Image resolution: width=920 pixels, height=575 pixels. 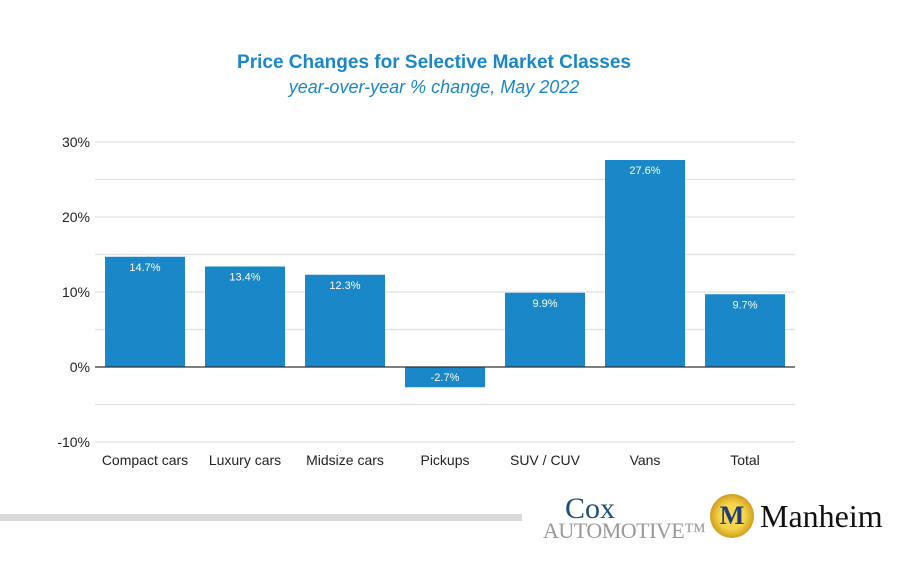 I want to click on manheim-logo-text: Manheim, so click(x=821, y=515).